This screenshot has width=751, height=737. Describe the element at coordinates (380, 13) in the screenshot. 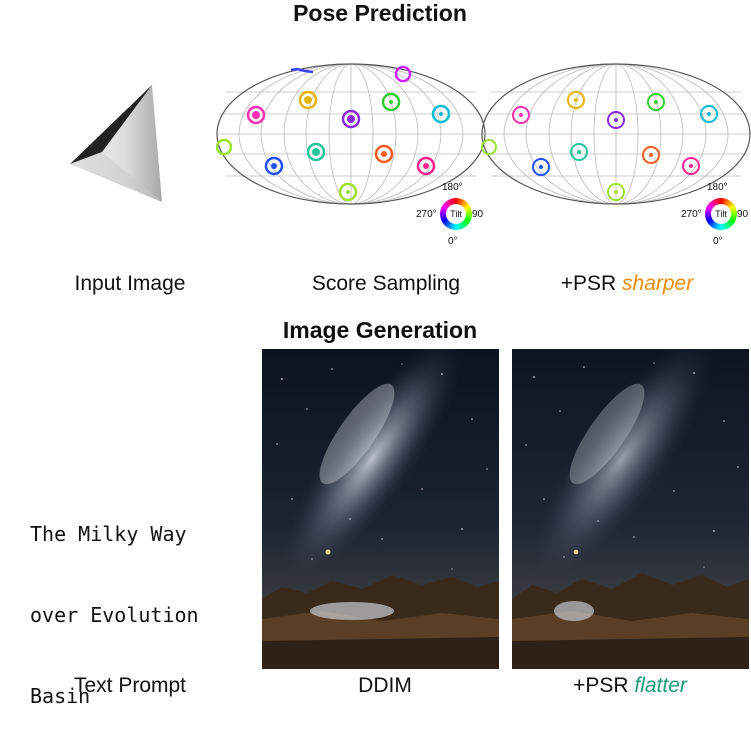

I see `pose-prediction-title: Pose Prediction` at that location.